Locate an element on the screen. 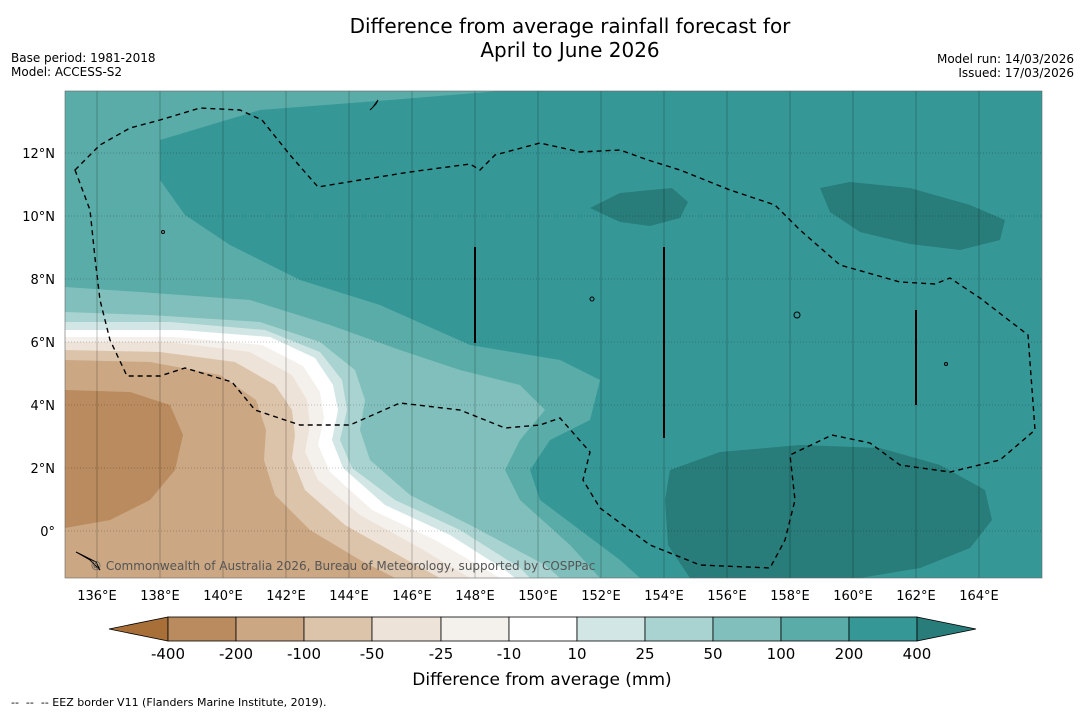  lon-label-138e: 138°E is located at coordinates (160, 596).